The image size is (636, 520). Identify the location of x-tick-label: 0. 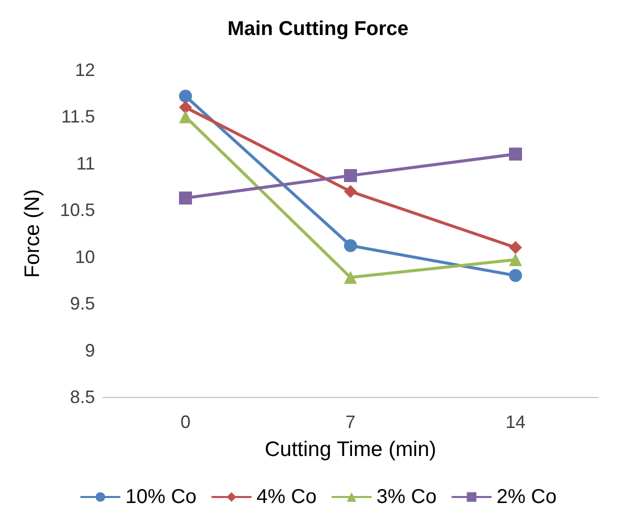
(185, 422).